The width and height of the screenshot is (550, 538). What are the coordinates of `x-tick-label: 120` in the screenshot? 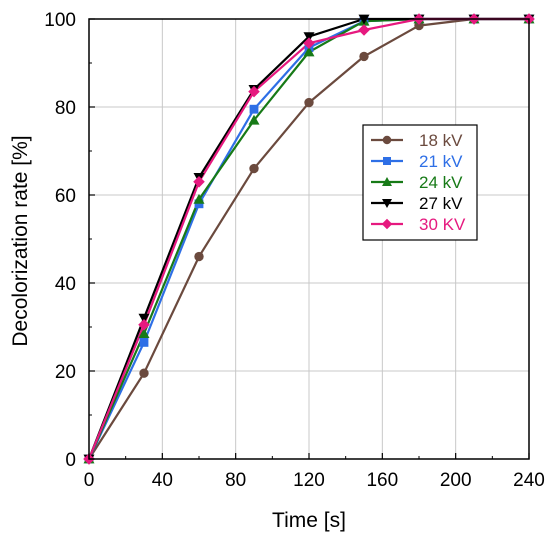 It's located at (309, 480).